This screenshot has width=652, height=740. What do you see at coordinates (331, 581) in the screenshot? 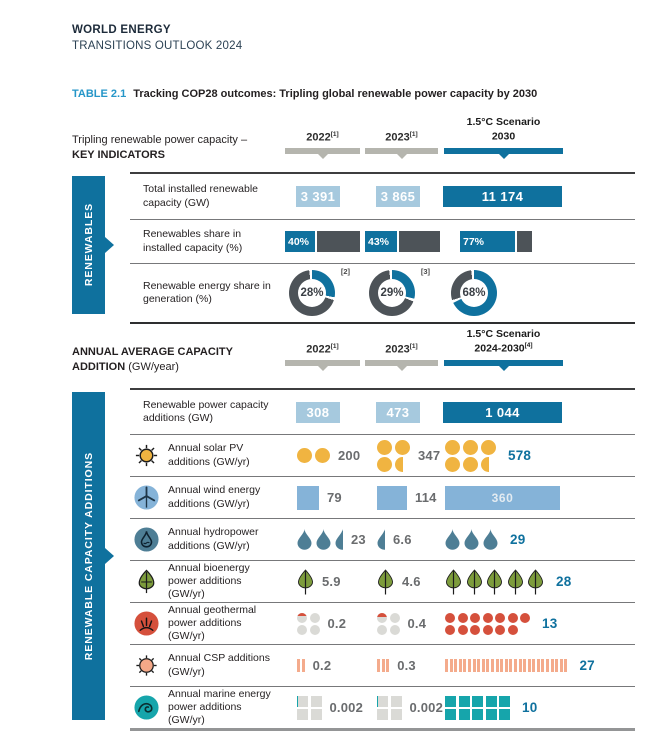
I see `cell-value: 5.9` at bounding box center [331, 581].